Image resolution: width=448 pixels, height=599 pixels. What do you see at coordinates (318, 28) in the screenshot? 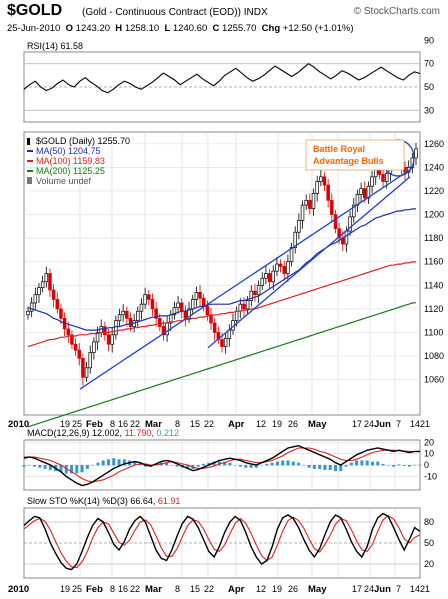
I see `chg-value: +12.50 (+1.01%)` at bounding box center [318, 28].